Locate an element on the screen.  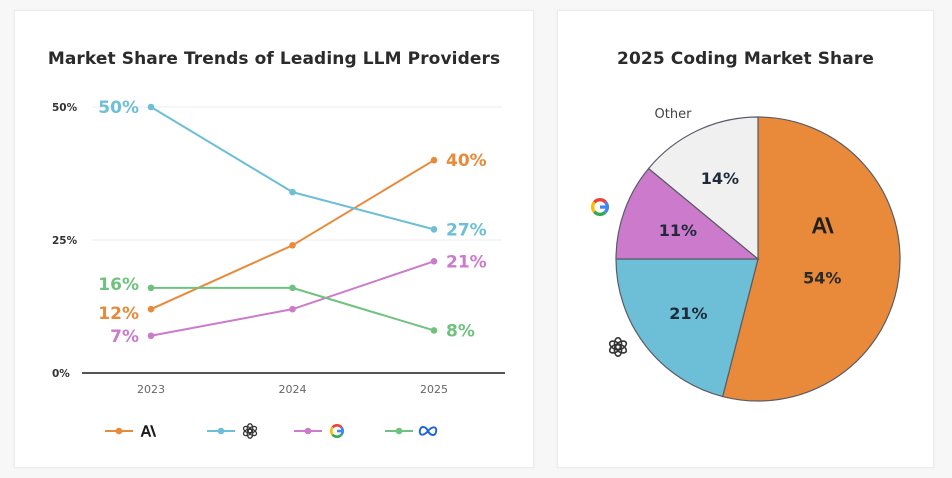
slice-value-label: 54% is located at coordinates (822, 277).